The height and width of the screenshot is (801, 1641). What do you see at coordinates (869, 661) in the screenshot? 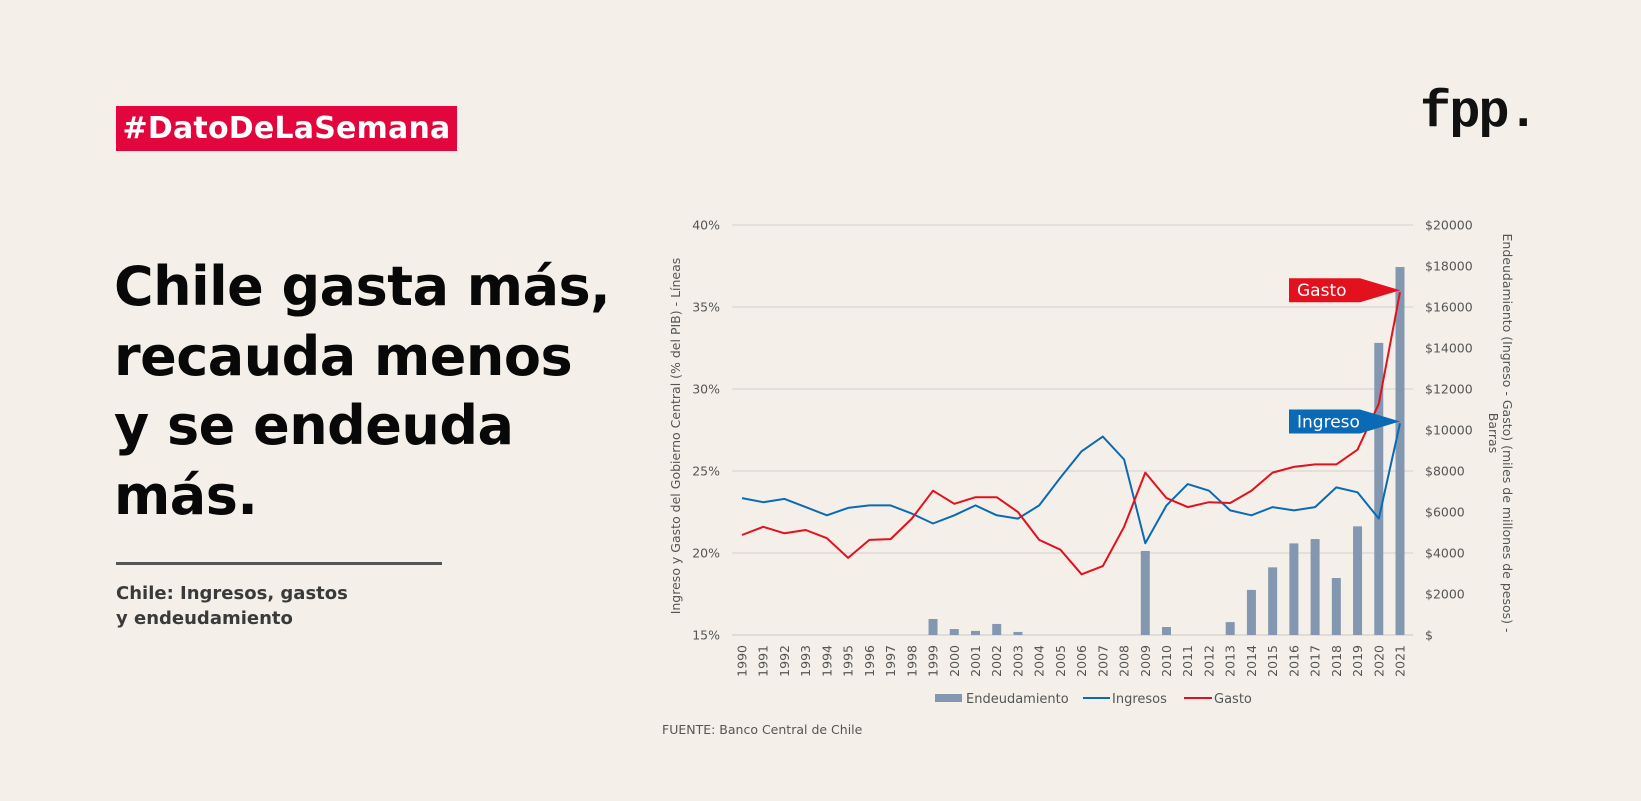
I see `x-tick: 1996` at bounding box center [869, 661].